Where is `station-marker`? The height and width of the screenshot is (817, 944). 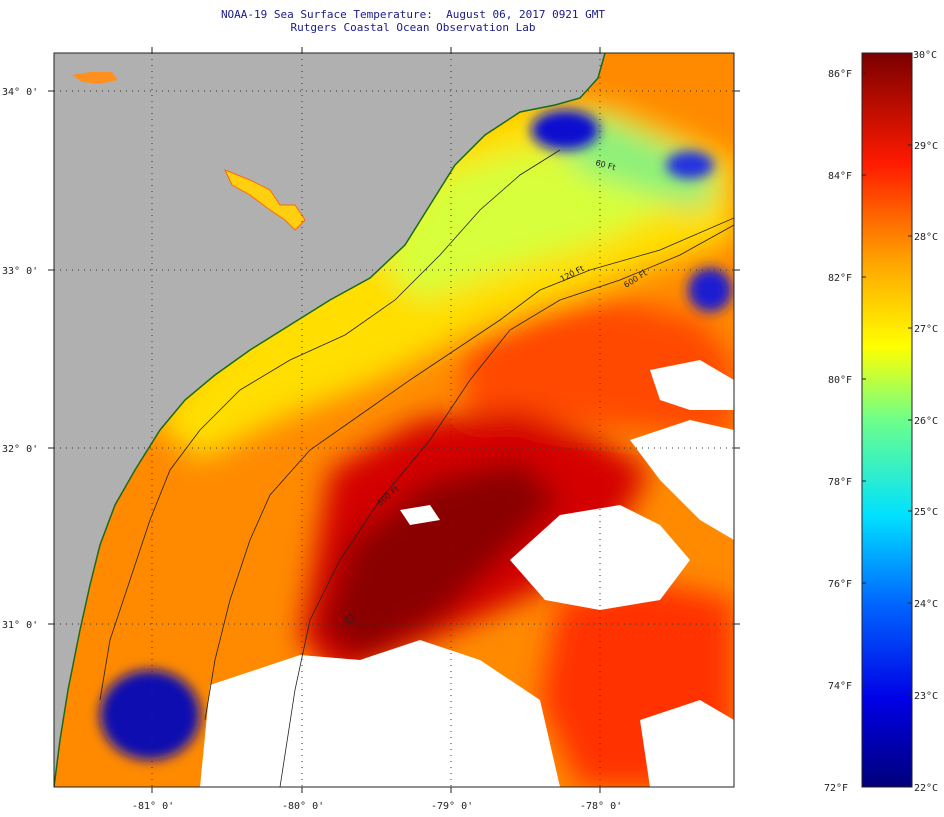 station-marker is located at coordinates (350, 619).